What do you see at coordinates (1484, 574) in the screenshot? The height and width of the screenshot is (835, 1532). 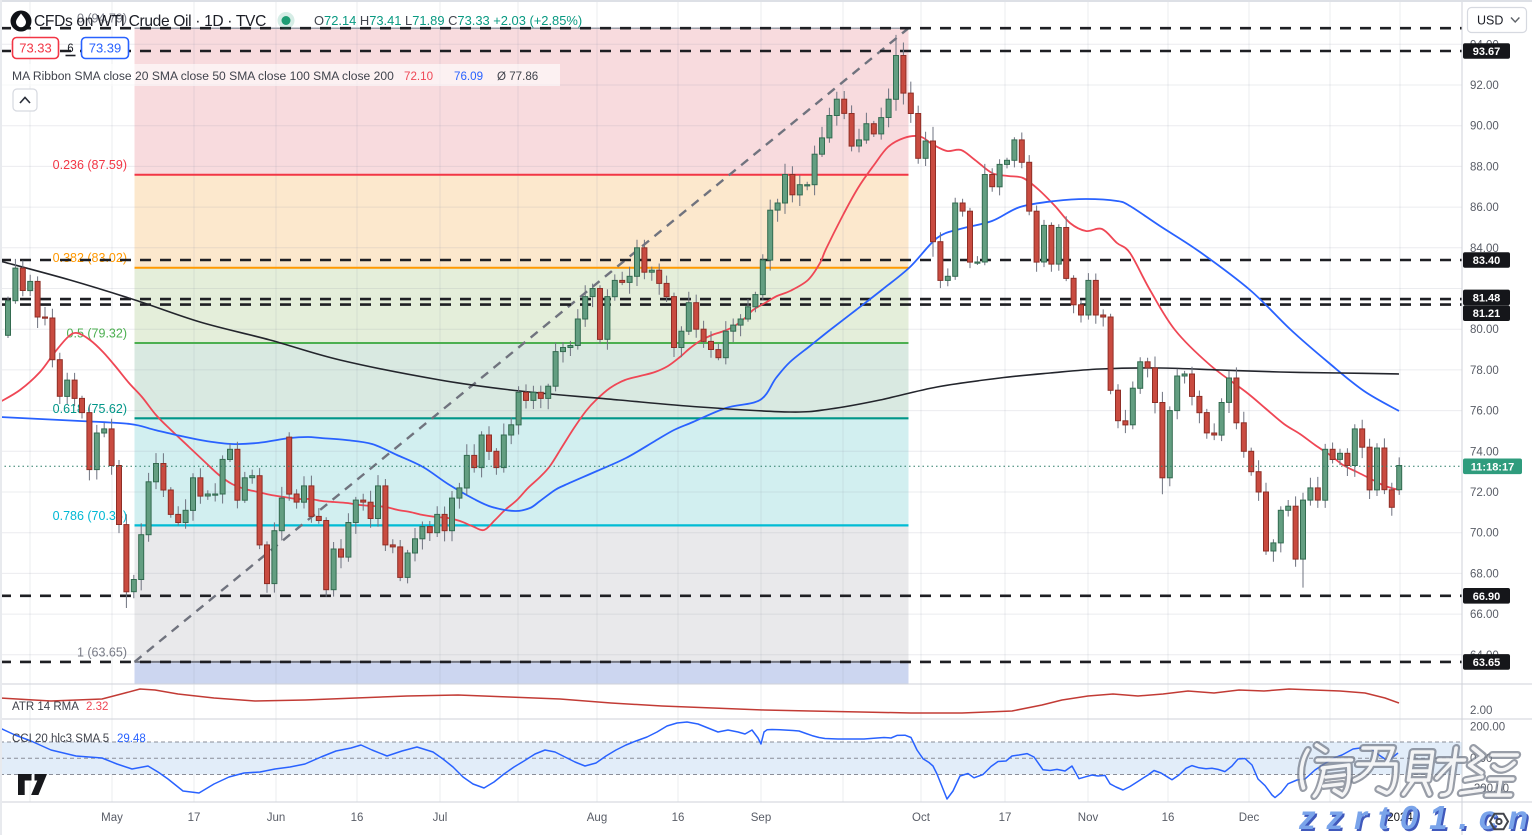 I see `svg-text: 68.00` at bounding box center [1484, 574].